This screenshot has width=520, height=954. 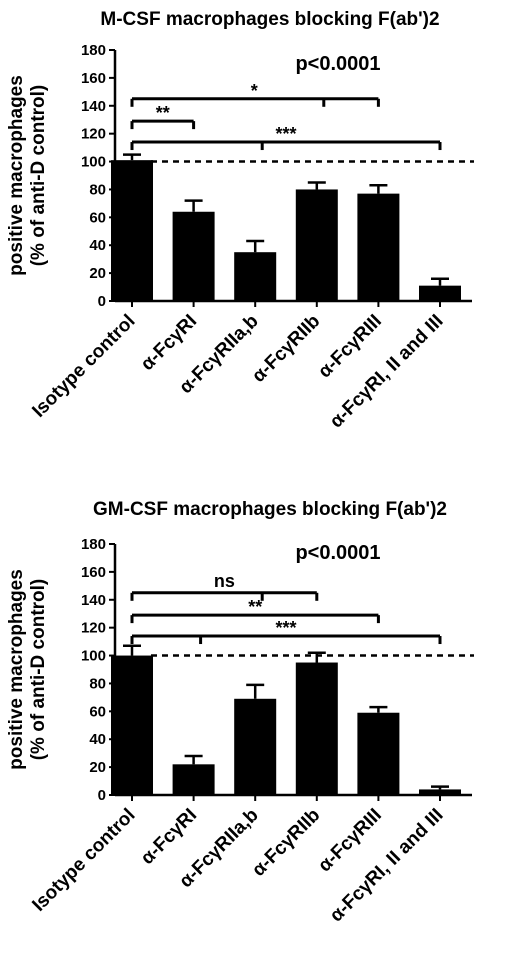 I want to click on chart-title: M-CSF macrophages blocking F(ab')2, so click(x=269, y=19).